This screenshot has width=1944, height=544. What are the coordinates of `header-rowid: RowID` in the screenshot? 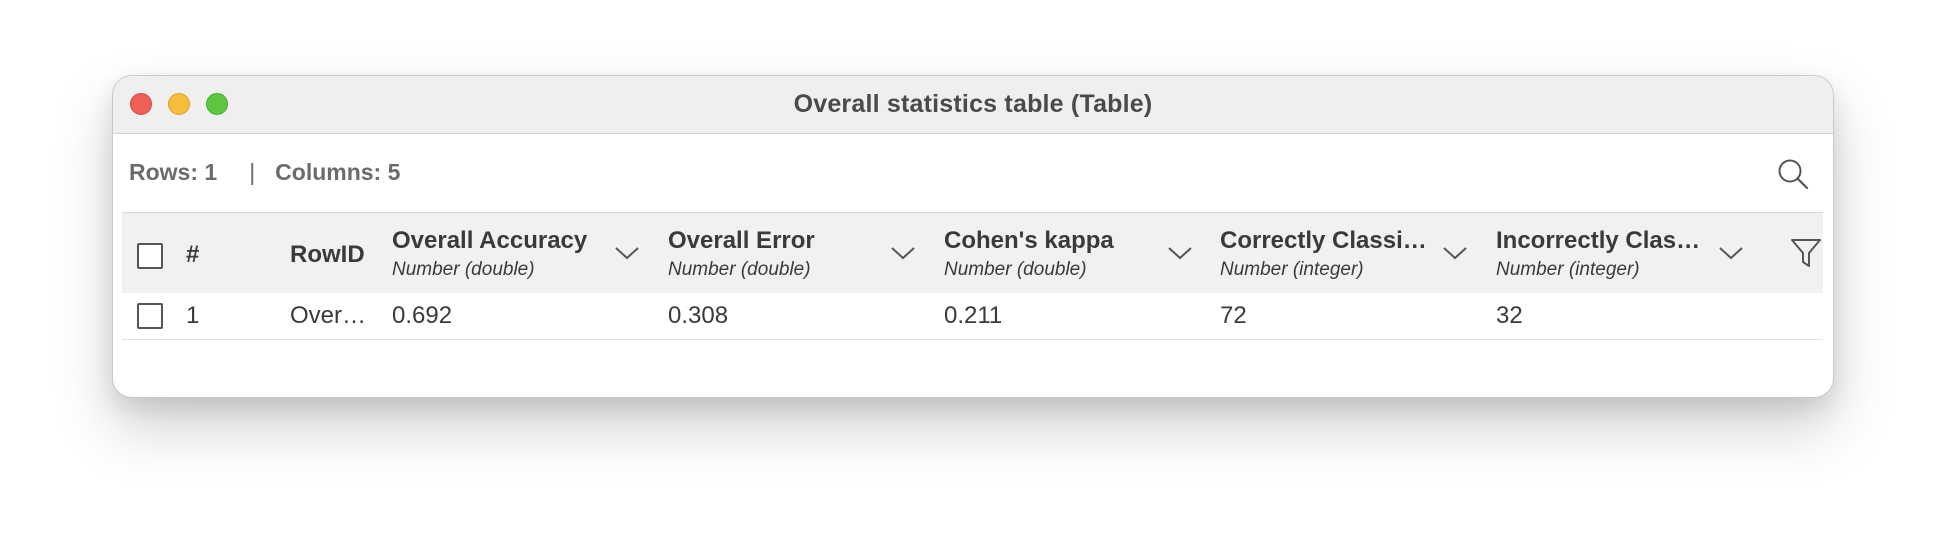 It's located at (327, 254).